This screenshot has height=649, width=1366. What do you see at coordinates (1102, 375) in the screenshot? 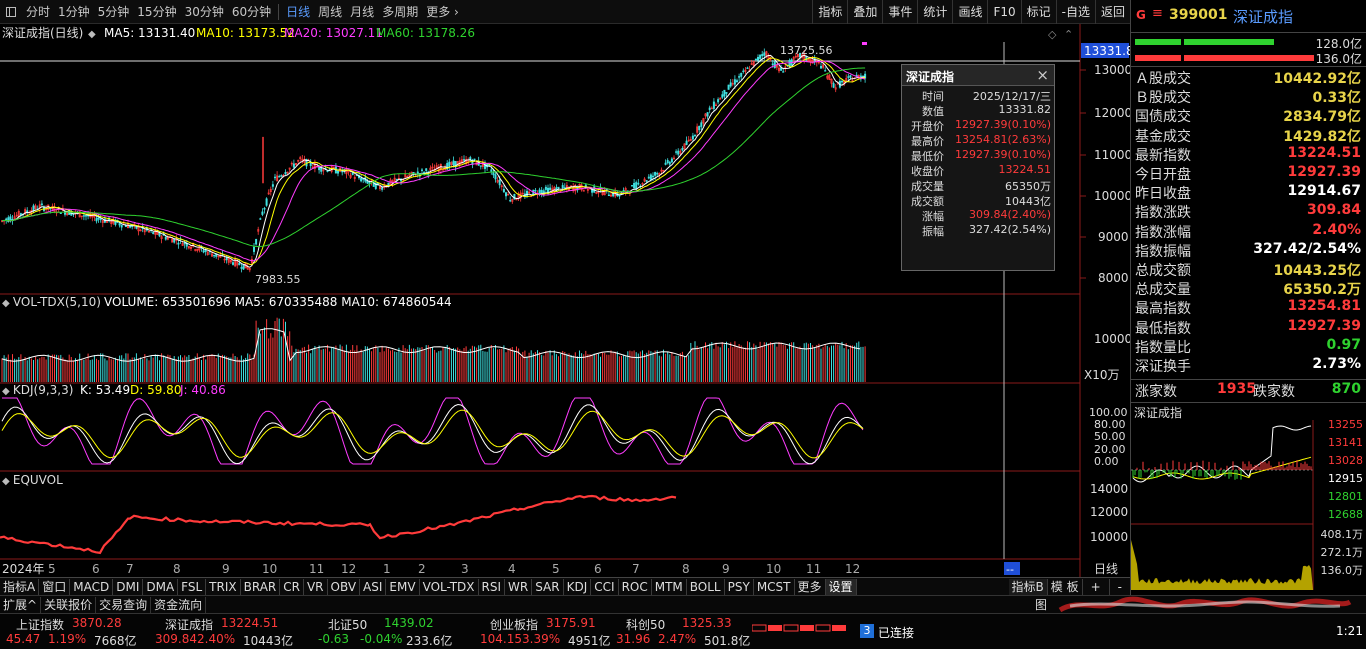
I see `volume-unit-label: X10万` at bounding box center [1102, 375].